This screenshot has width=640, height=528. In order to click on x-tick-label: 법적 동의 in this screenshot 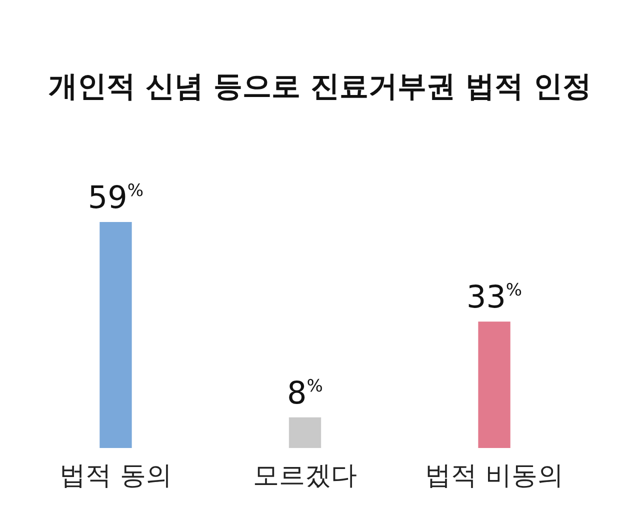, I will do `click(116, 476)`.